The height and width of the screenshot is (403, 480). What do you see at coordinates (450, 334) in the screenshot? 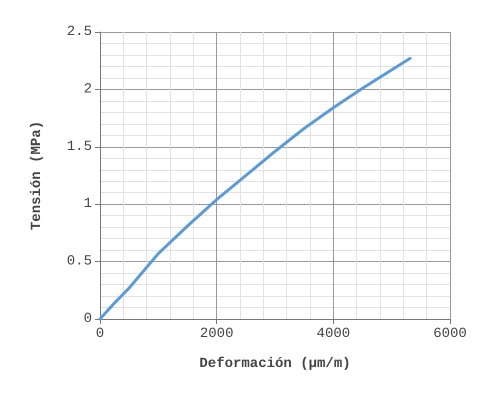
I see `x-tick-label: 6000` at bounding box center [450, 334].